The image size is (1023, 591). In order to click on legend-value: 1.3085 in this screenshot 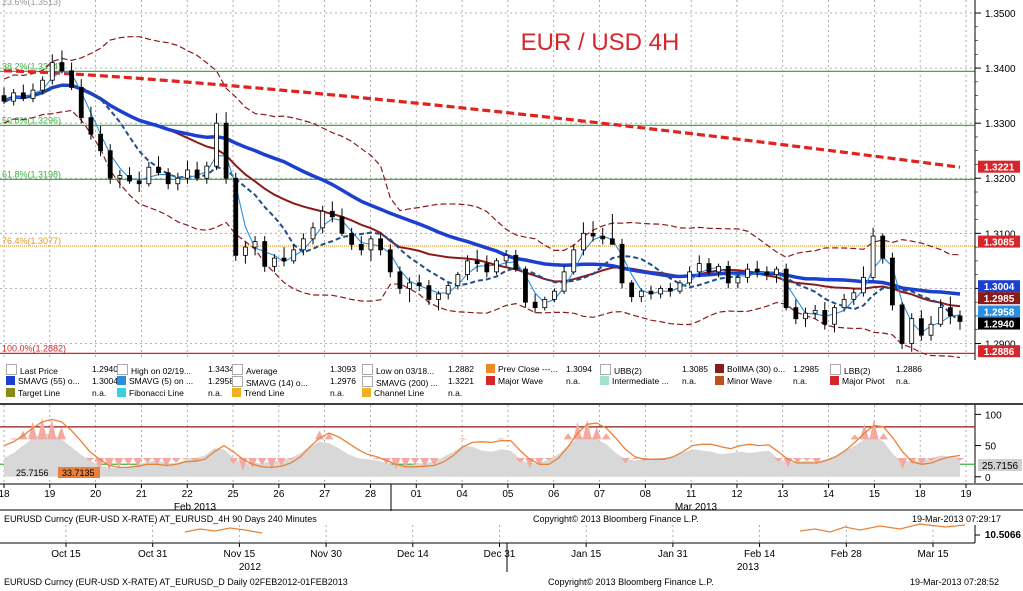, I will do `click(695, 369)`.